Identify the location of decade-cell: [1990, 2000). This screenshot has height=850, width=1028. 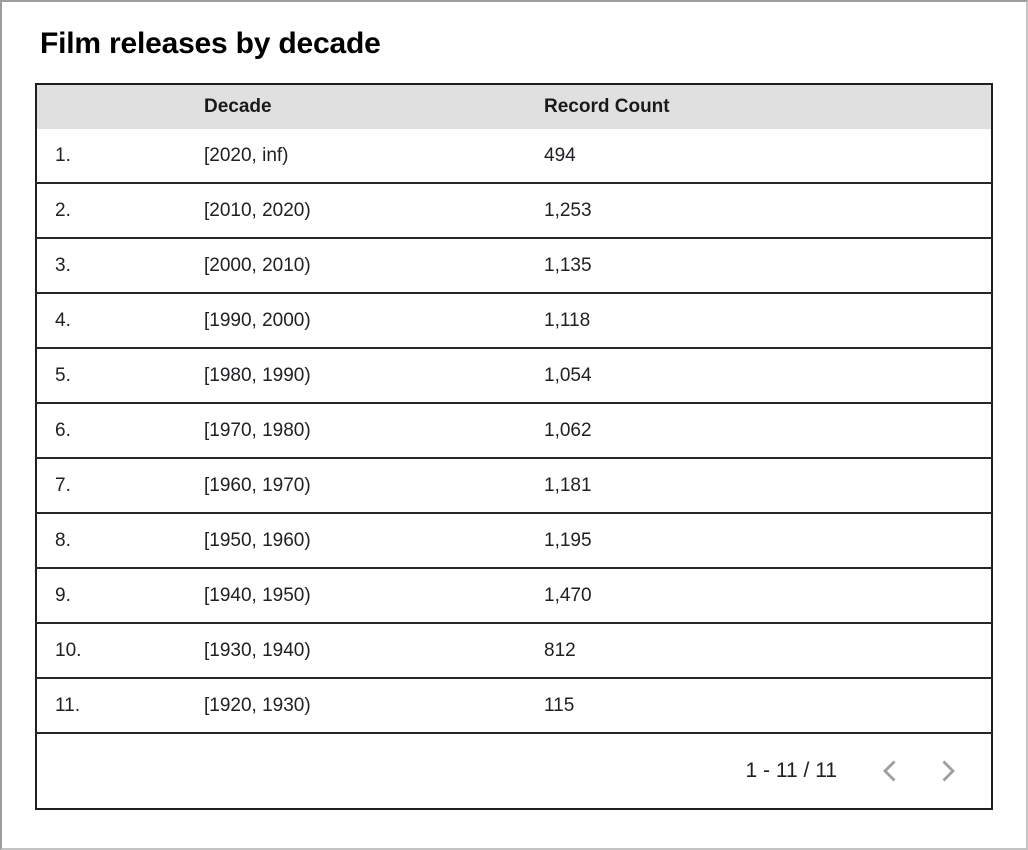
(374, 321).